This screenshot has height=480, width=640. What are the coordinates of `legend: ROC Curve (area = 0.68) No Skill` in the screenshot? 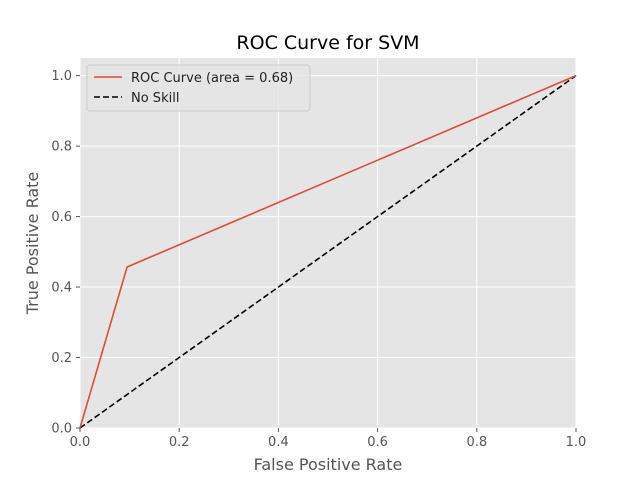 It's located at (198, 88).